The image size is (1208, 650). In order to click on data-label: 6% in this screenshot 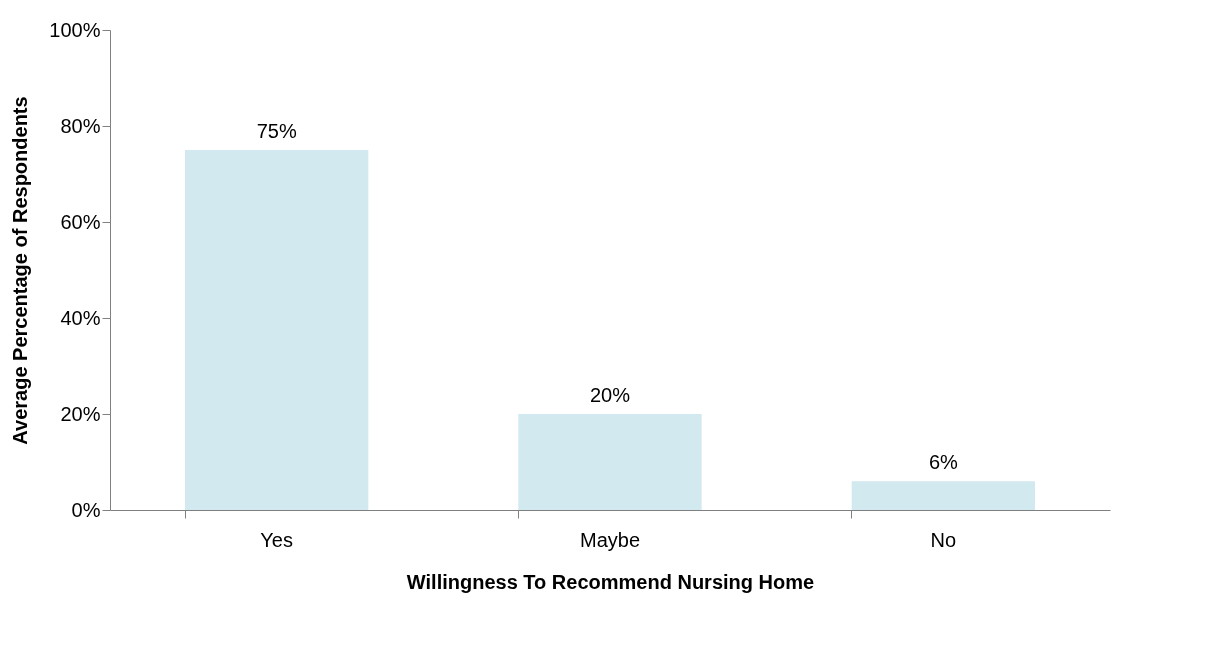, I will do `click(943, 462)`.